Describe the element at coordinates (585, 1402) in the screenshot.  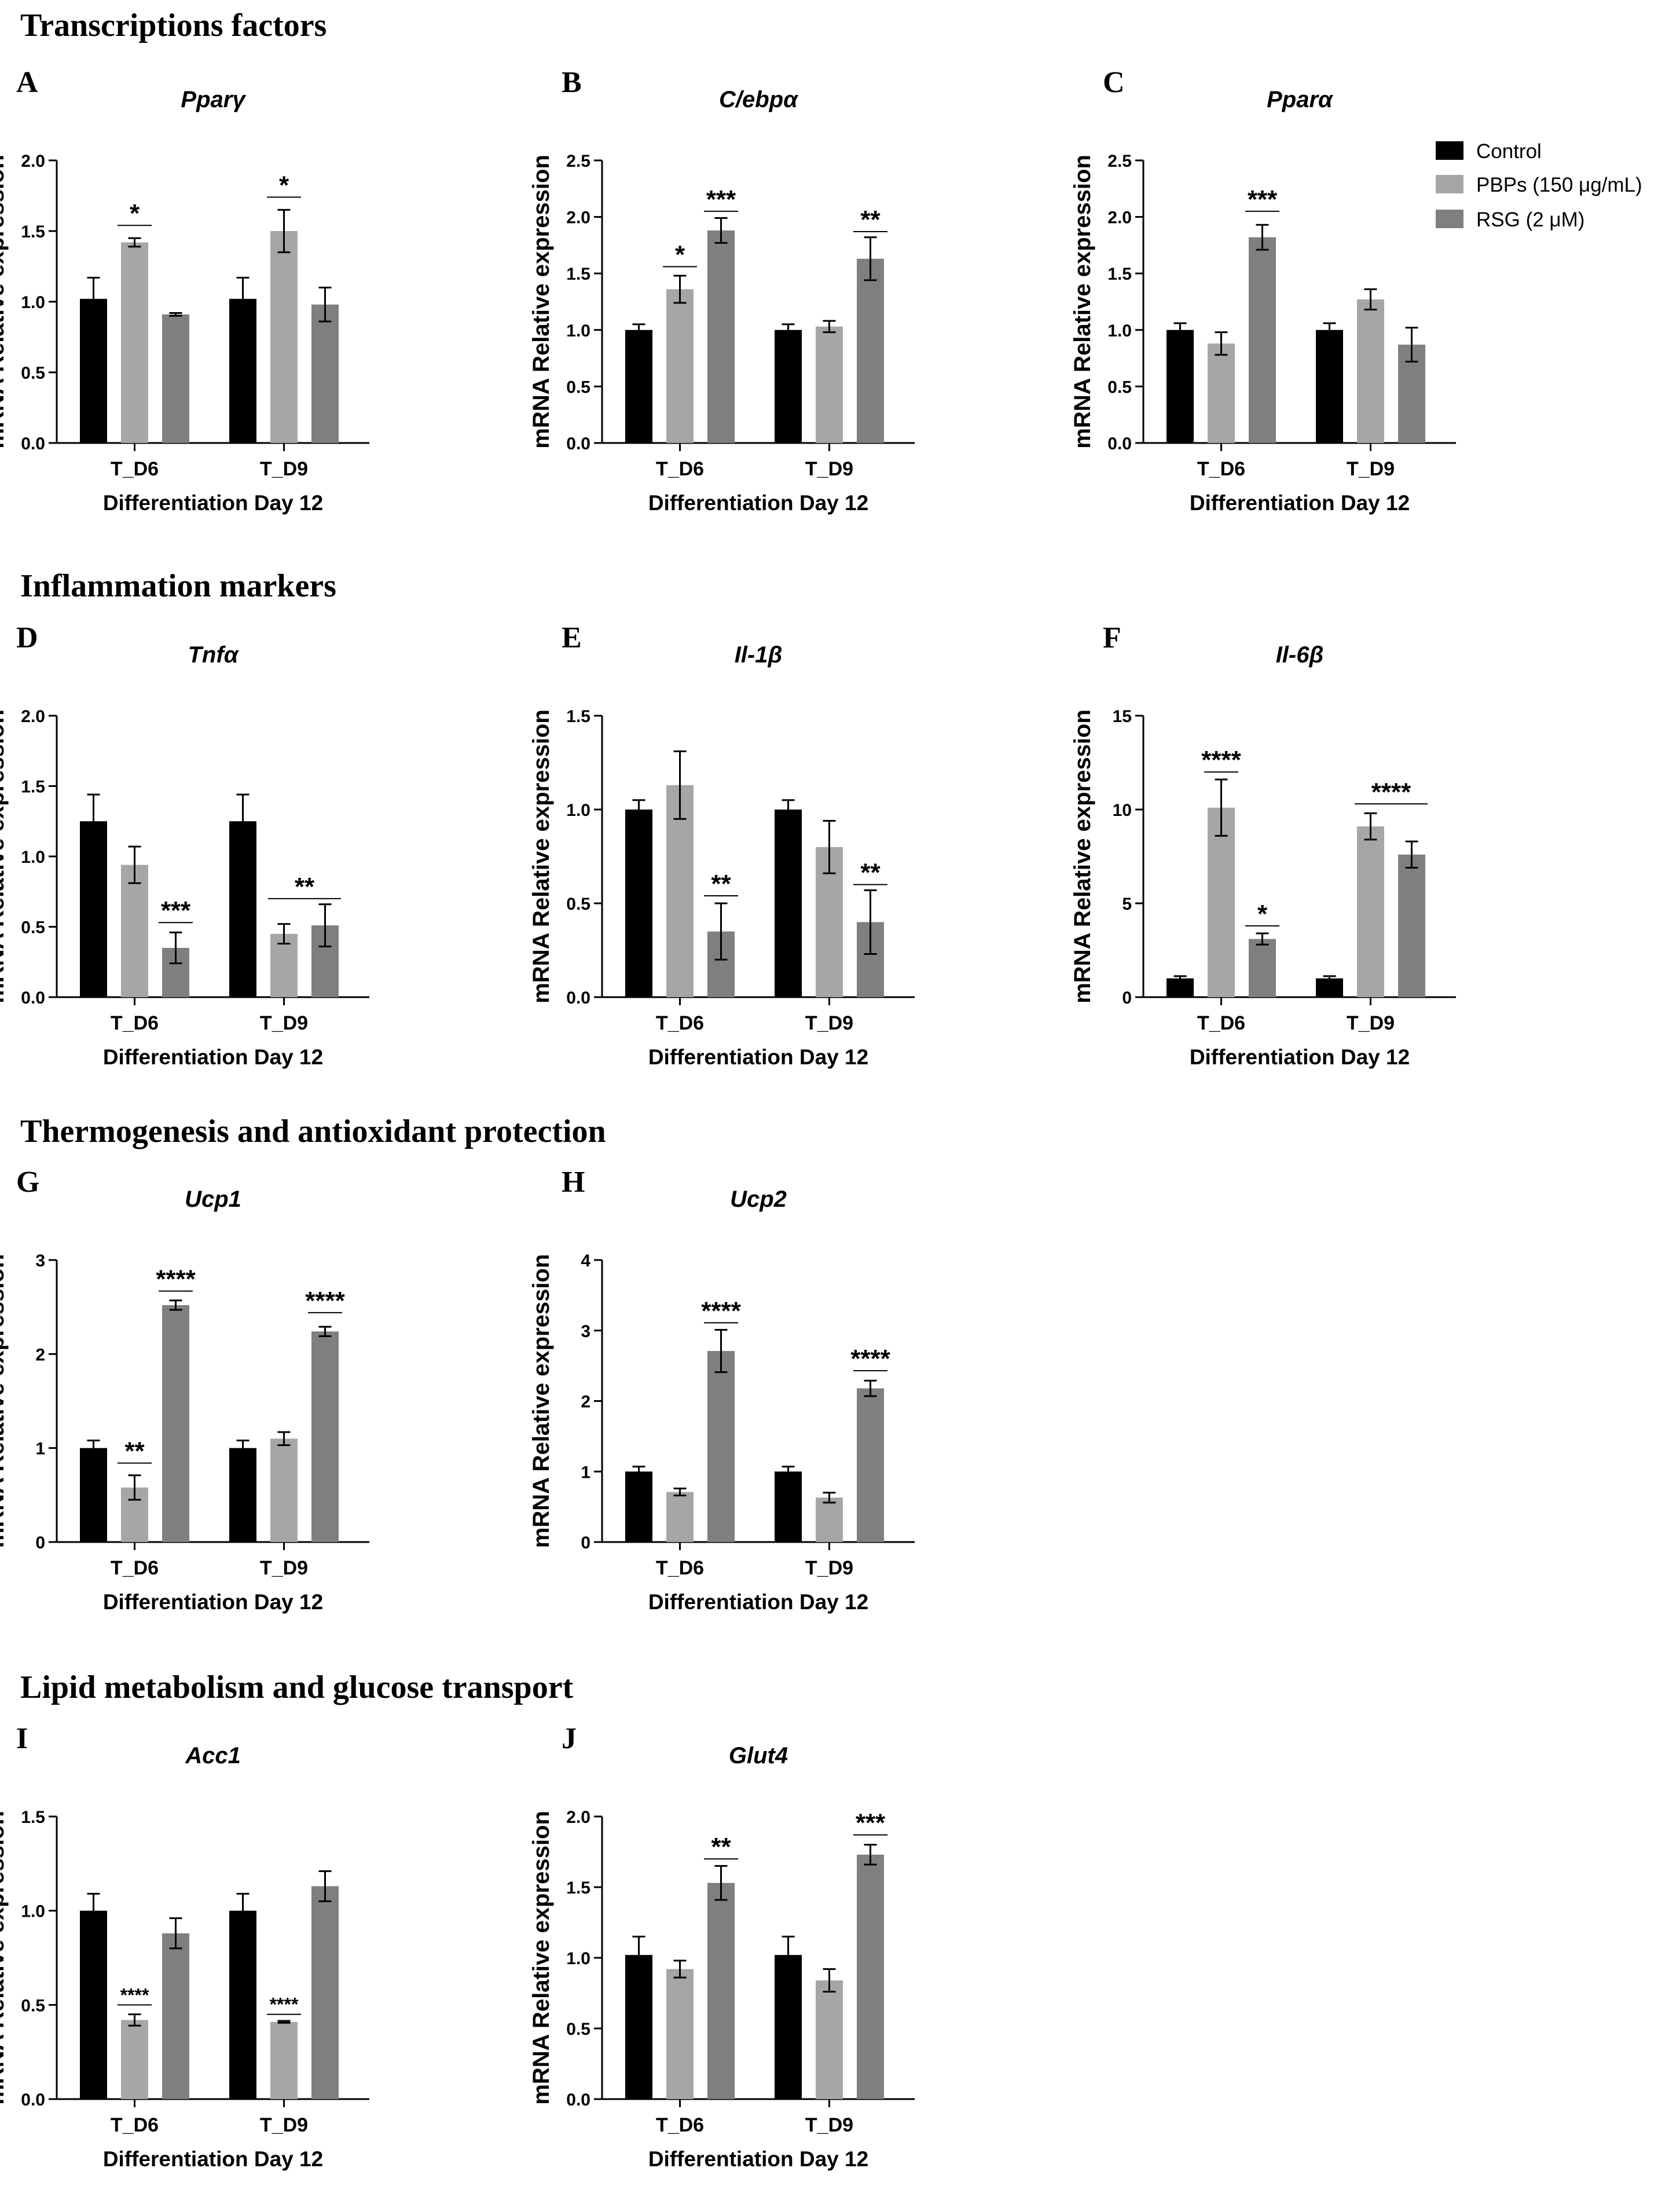
I see `y-tick-label: 2` at that location.